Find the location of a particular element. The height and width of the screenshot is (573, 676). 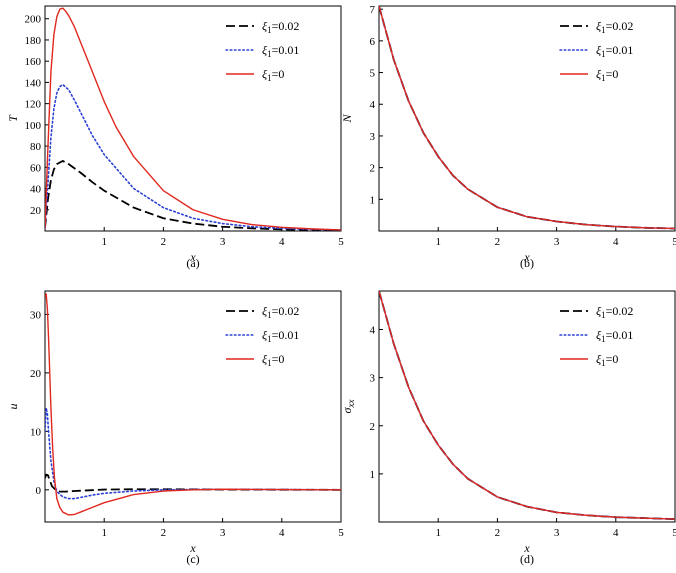

y-tick-label: 40 is located at coordinates (36, 190).